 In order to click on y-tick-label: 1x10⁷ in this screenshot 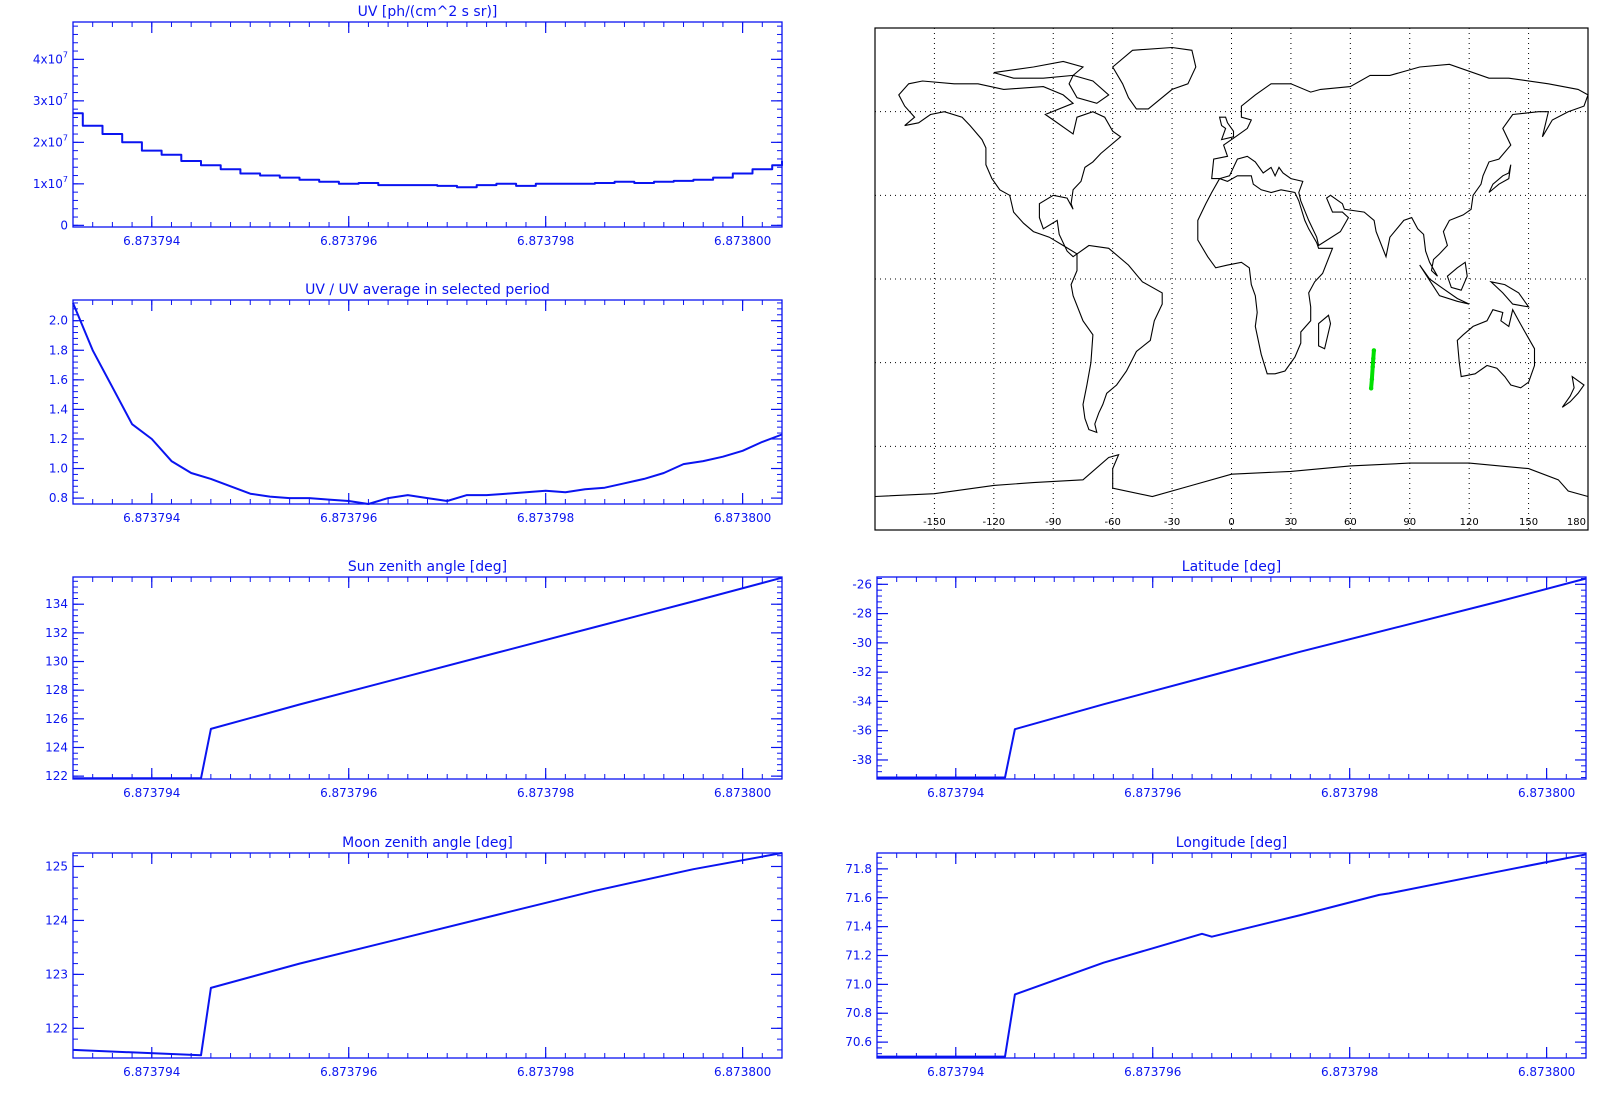, I will do `click(50, 183)`.